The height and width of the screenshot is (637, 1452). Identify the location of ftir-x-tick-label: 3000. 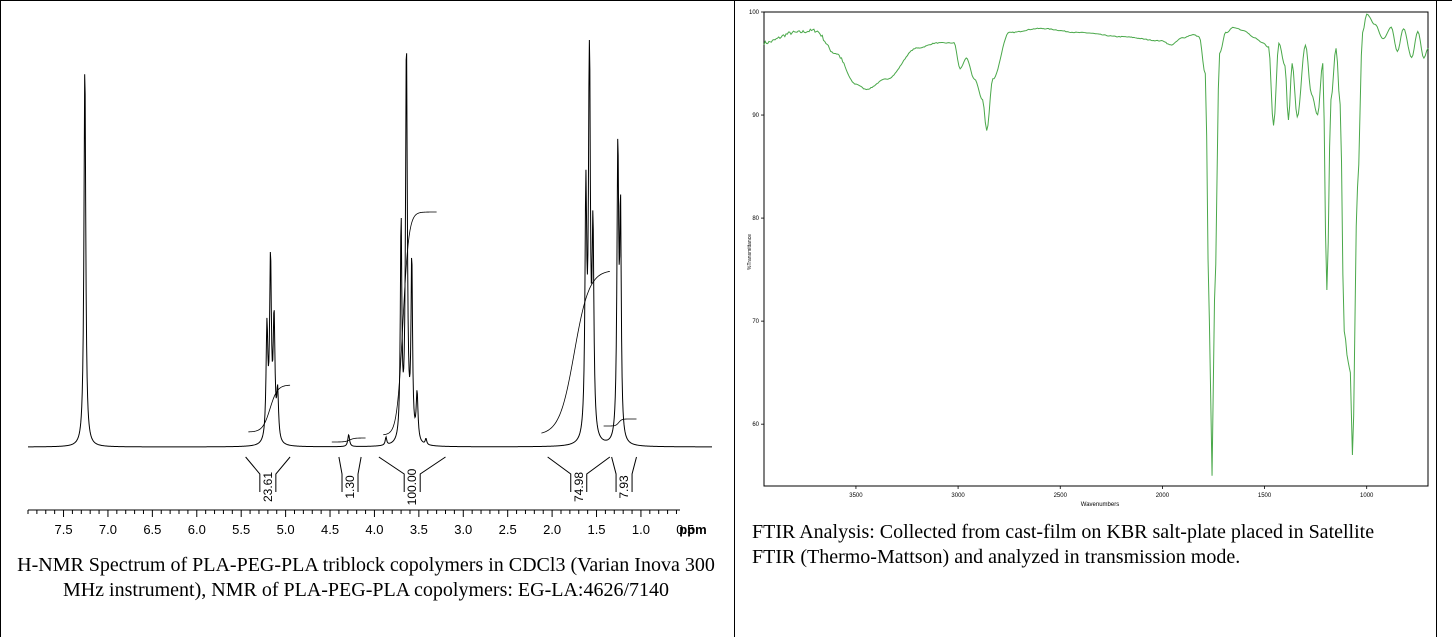
(958, 496).